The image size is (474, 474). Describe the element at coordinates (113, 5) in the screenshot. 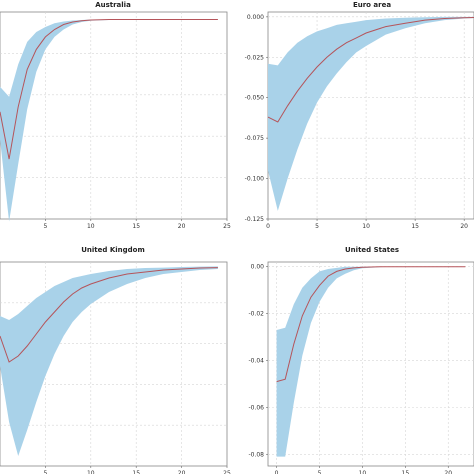

I see `panel-title: Australia` at that location.